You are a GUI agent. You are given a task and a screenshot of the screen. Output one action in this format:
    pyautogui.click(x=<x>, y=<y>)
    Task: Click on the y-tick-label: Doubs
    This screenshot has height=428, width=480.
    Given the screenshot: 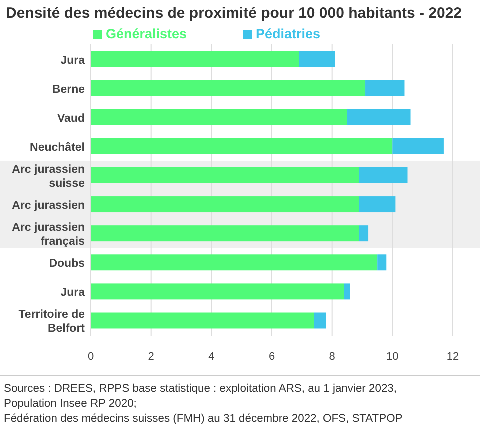 What is the action you would take?
    pyautogui.click(x=67, y=264)
    